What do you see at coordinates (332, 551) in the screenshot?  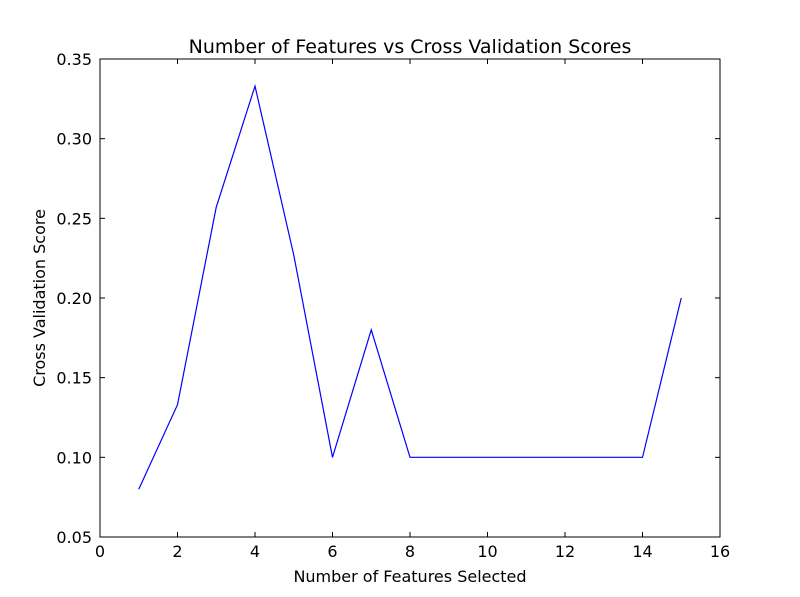 I see `x-tick-label: 6` at bounding box center [332, 551].